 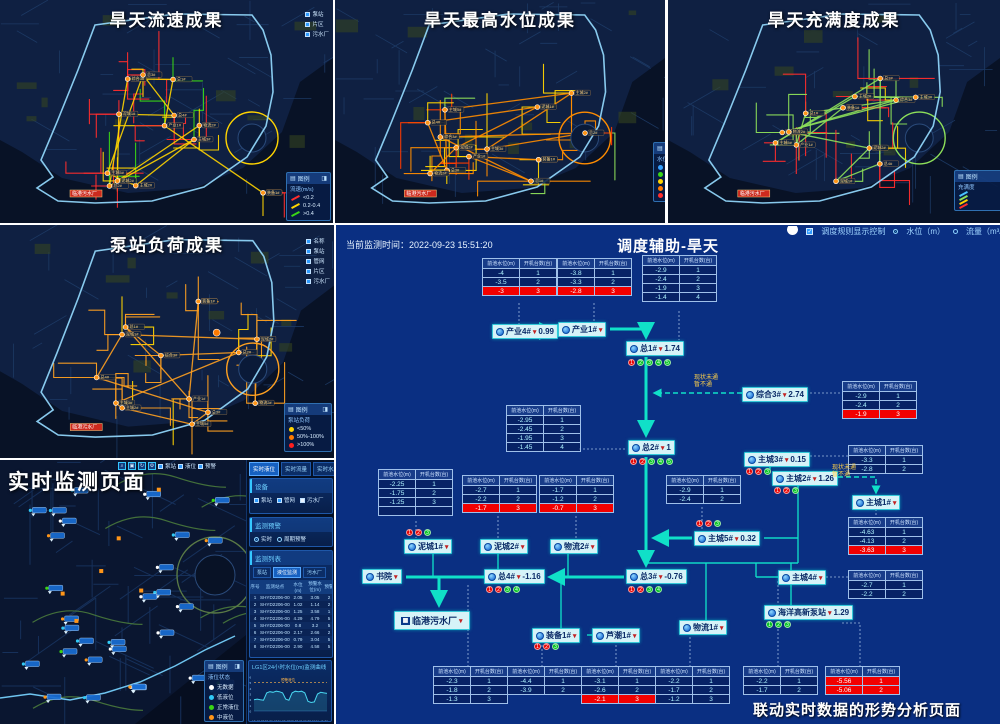 What do you see at coordinates (810, 231) in the screenshot?
I see `rule-display-checkbox: ✓` at bounding box center [810, 231].